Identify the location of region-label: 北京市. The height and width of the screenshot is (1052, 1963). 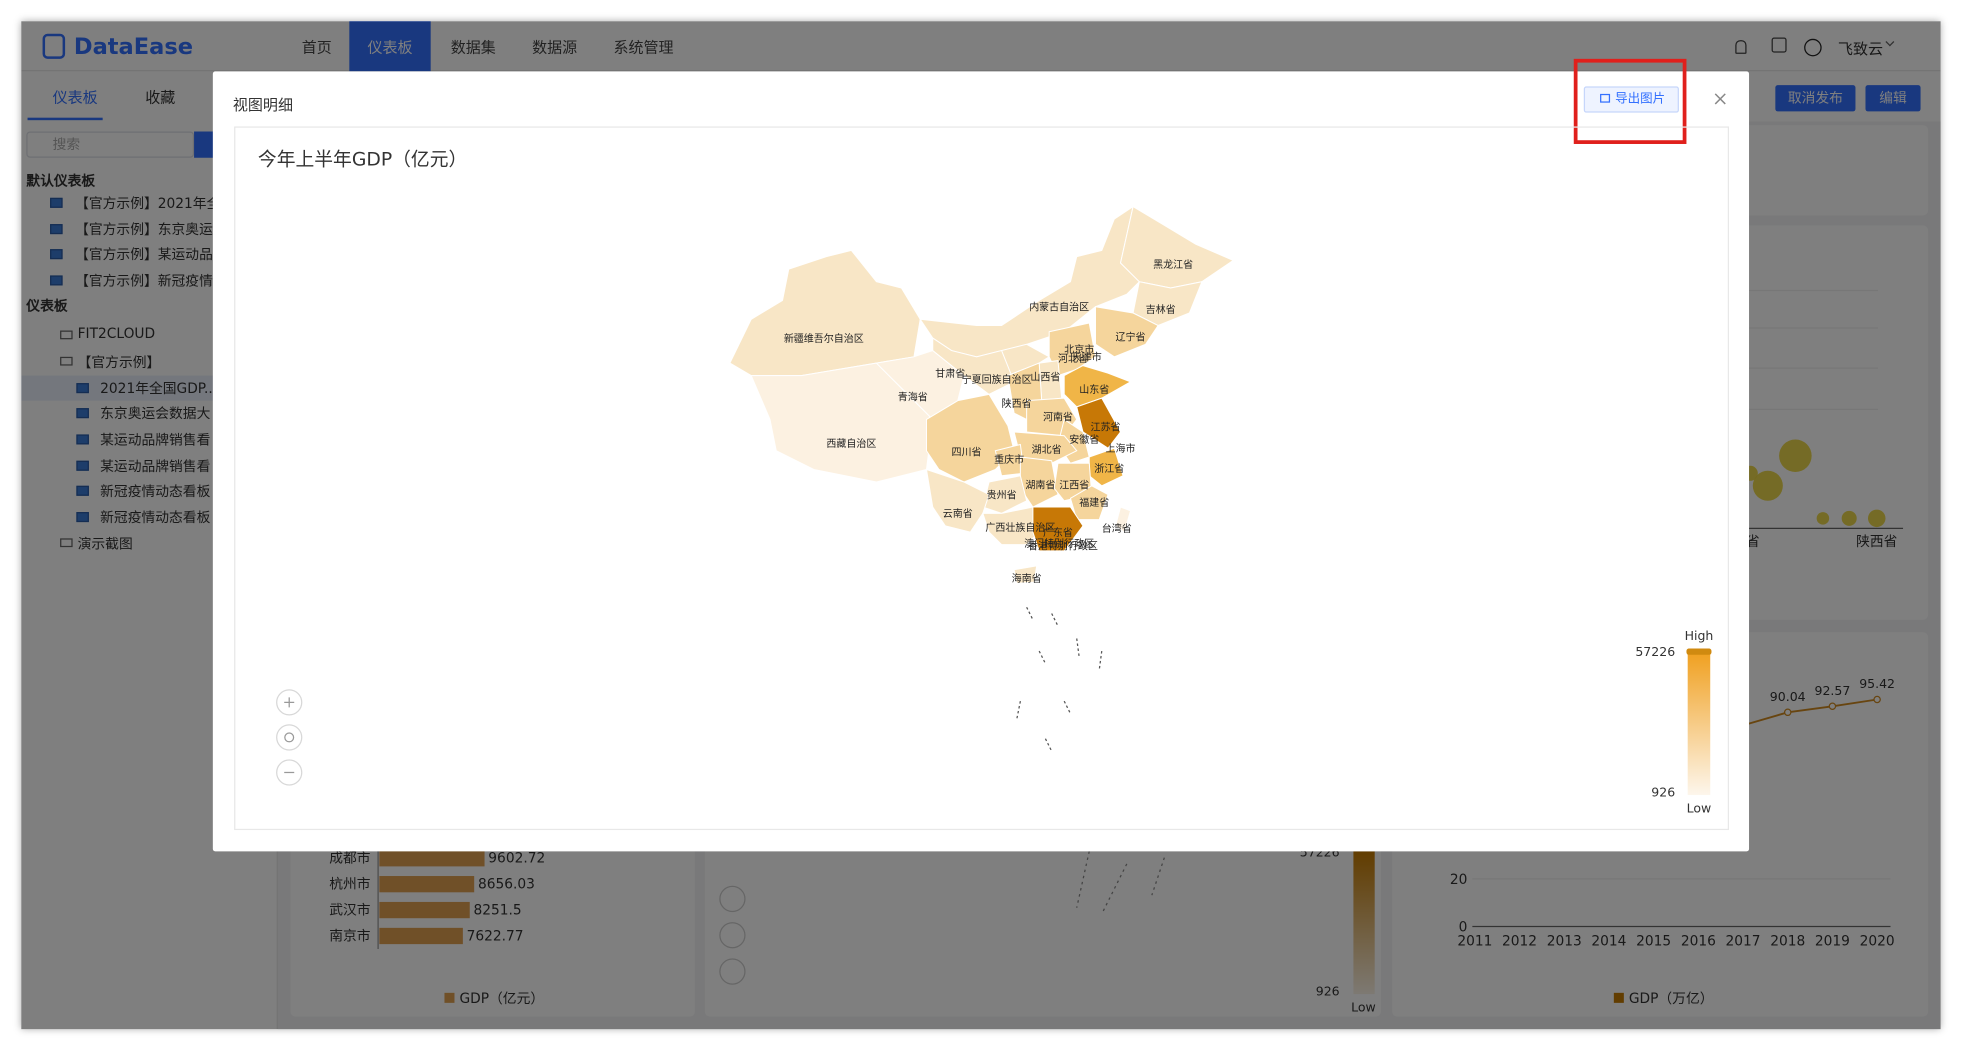
(1079, 349).